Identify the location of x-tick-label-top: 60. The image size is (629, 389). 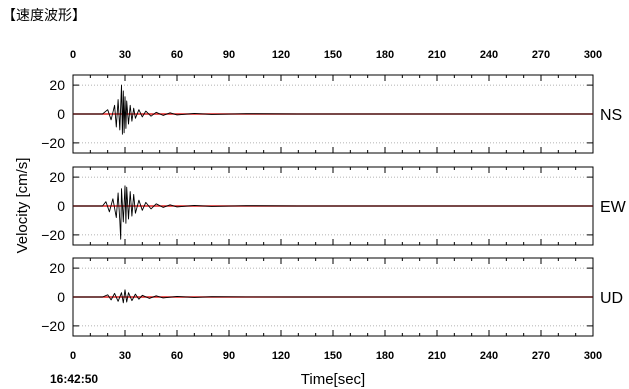
(177, 55).